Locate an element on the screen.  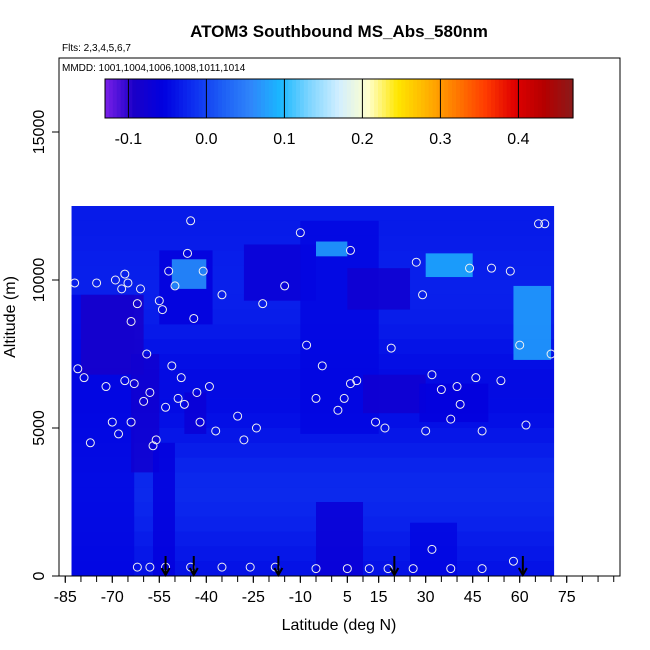
colorbar-tick-label: 0.0 is located at coordinates (206, 139).